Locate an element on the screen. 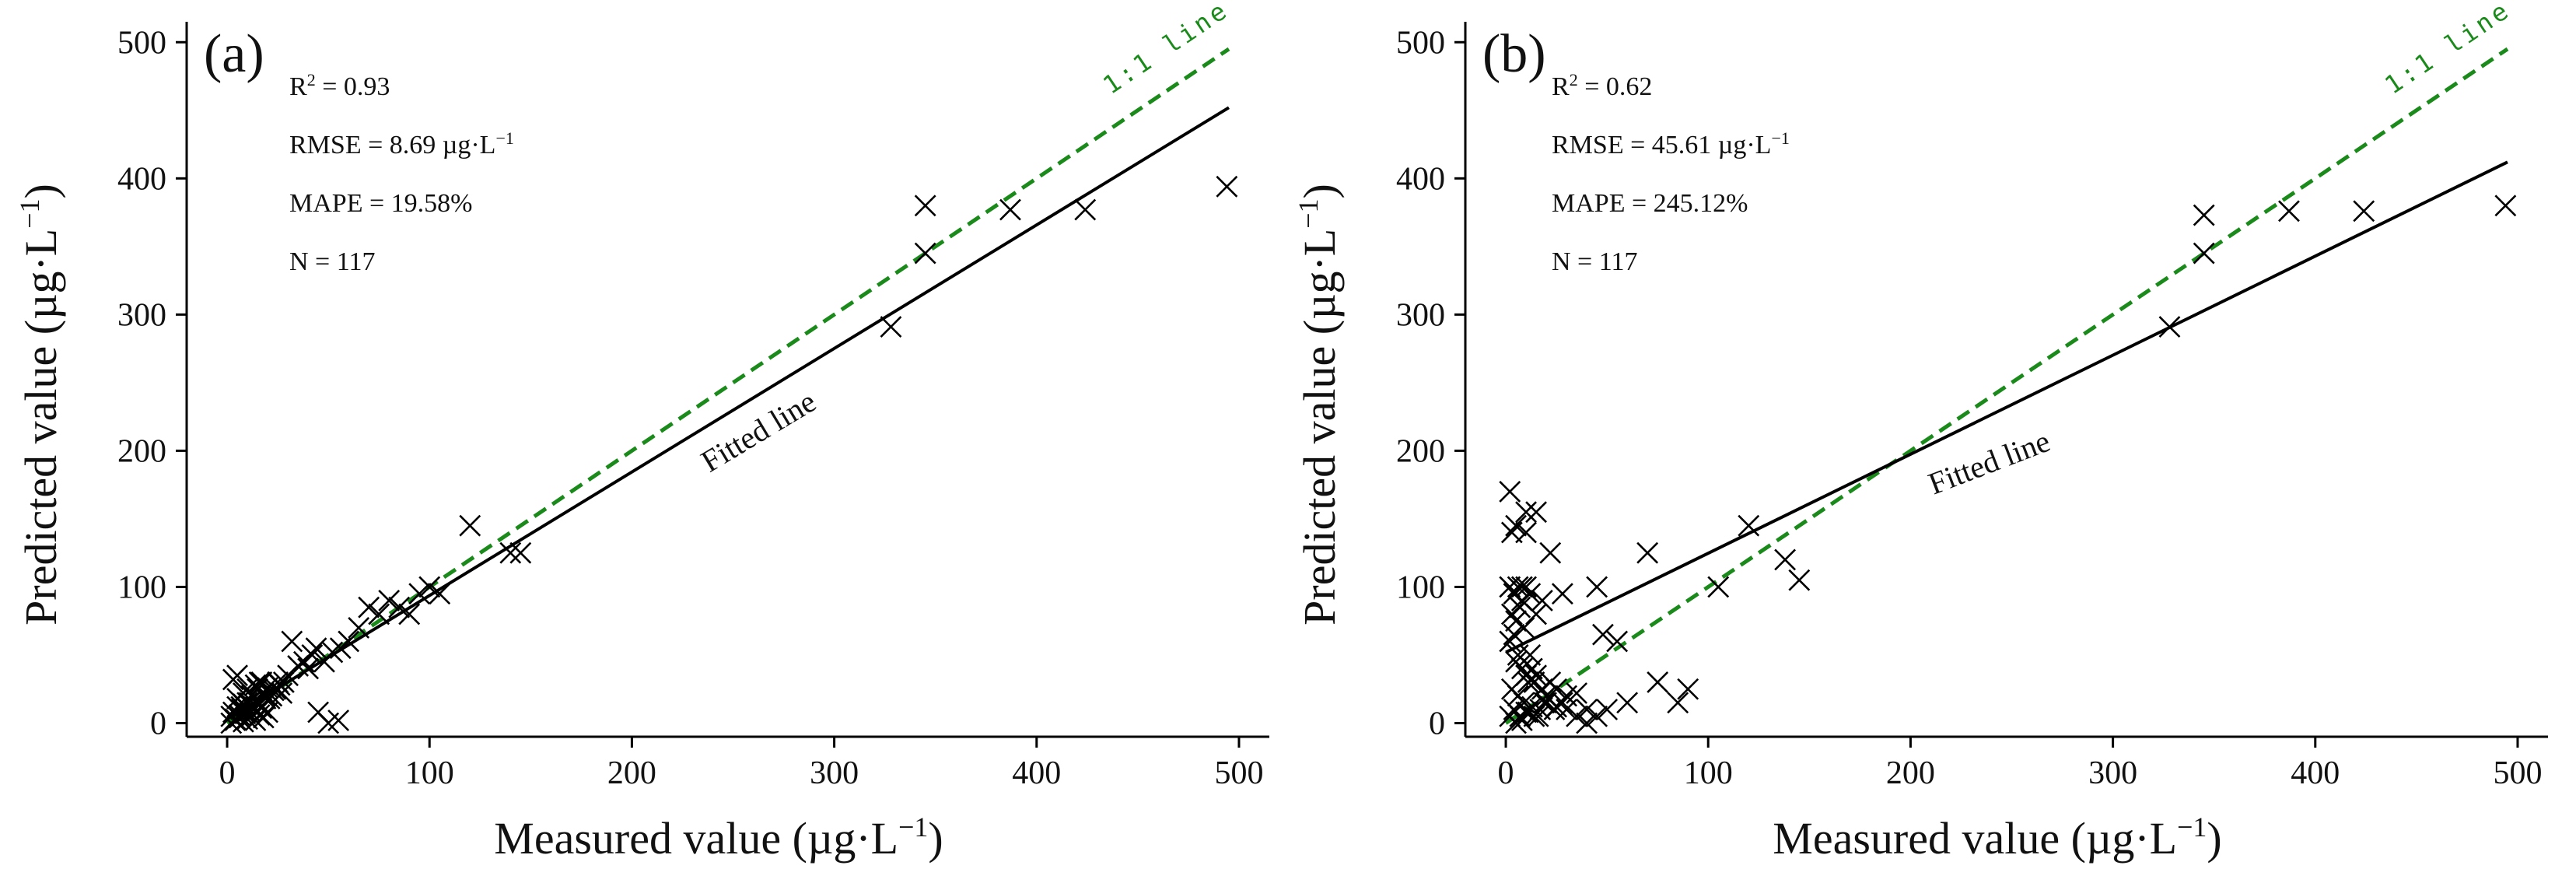 The image size is (2576, 883). panel-a-y-tick-label: 400 is located at coordinates (142, 179).